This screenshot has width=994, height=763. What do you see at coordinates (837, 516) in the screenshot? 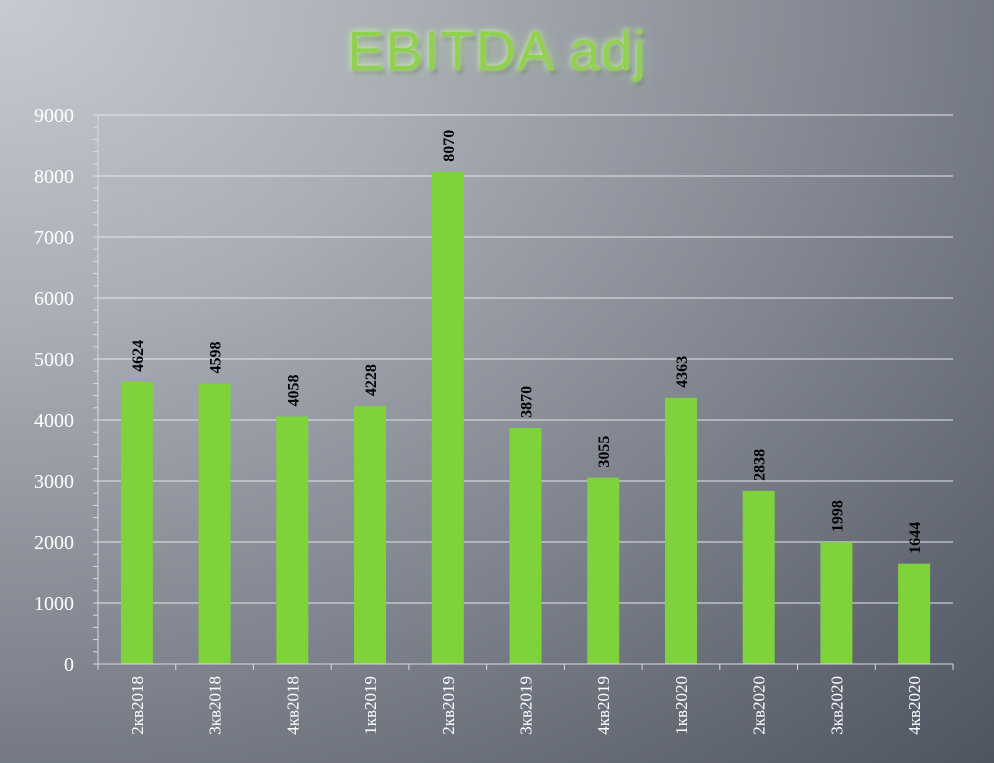
I see `data-label: 1998` at bounding box center [837, 516].